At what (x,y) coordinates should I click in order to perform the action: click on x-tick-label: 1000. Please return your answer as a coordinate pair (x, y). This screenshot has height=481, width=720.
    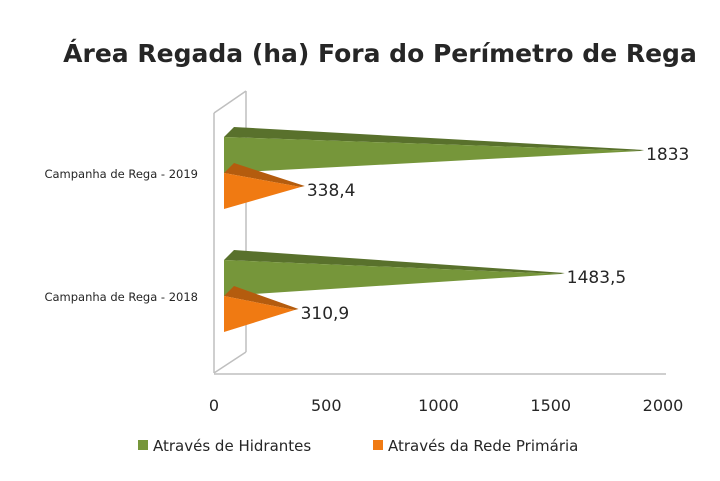
    Looking at the image, I should click on (438, 405).